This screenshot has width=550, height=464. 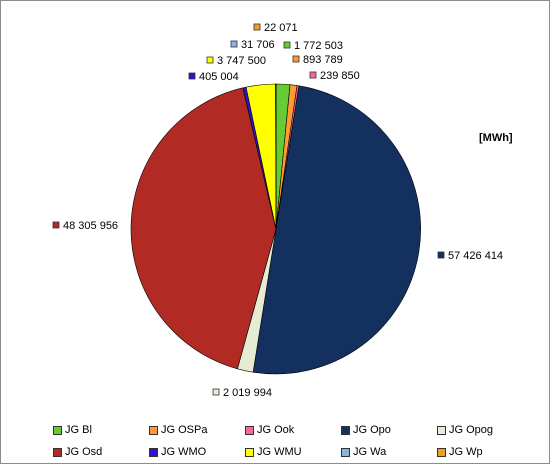 What do you see at coordinates (247, 393) in the screenshot?
I see `data-label-jg-opog: 2 019 994` at bounding box center [247, 393].